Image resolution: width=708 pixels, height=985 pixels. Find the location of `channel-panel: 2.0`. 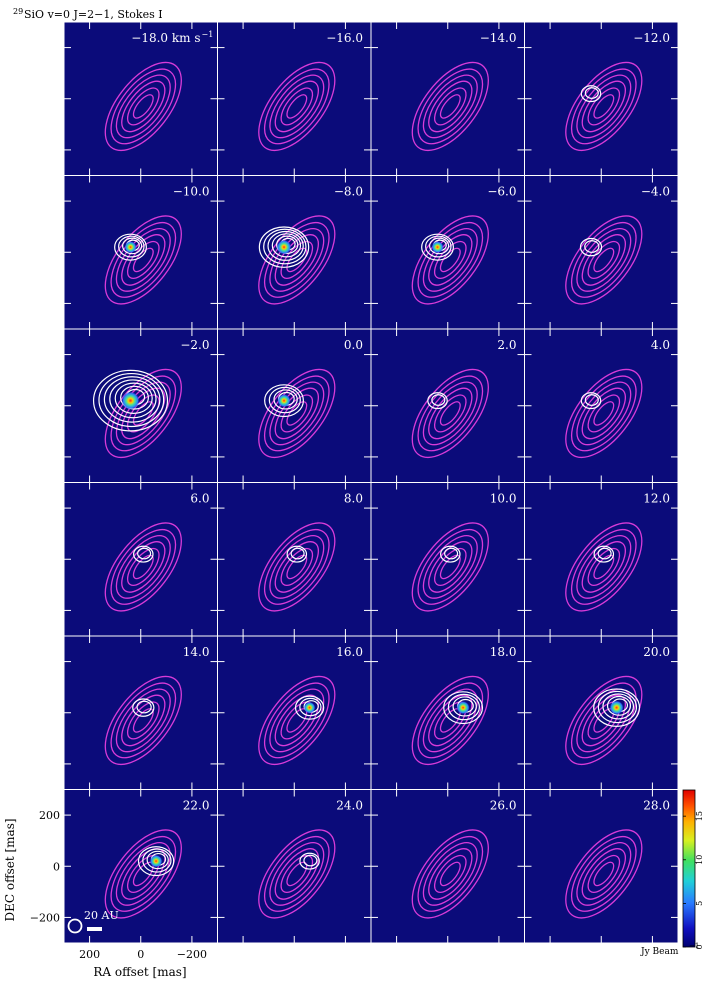

channel-panel: 2.0 is located at coordinates (447, 405).